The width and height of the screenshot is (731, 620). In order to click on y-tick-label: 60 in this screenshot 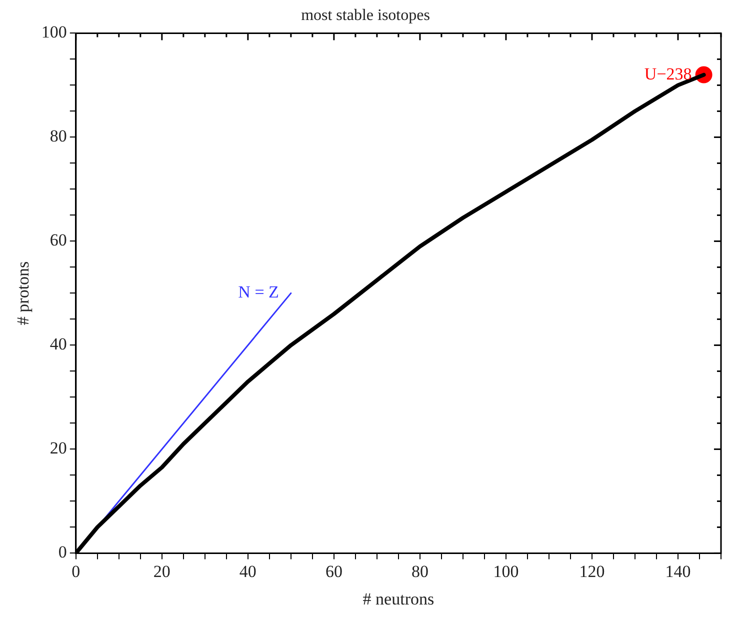, I will do `click(58, 240)`.